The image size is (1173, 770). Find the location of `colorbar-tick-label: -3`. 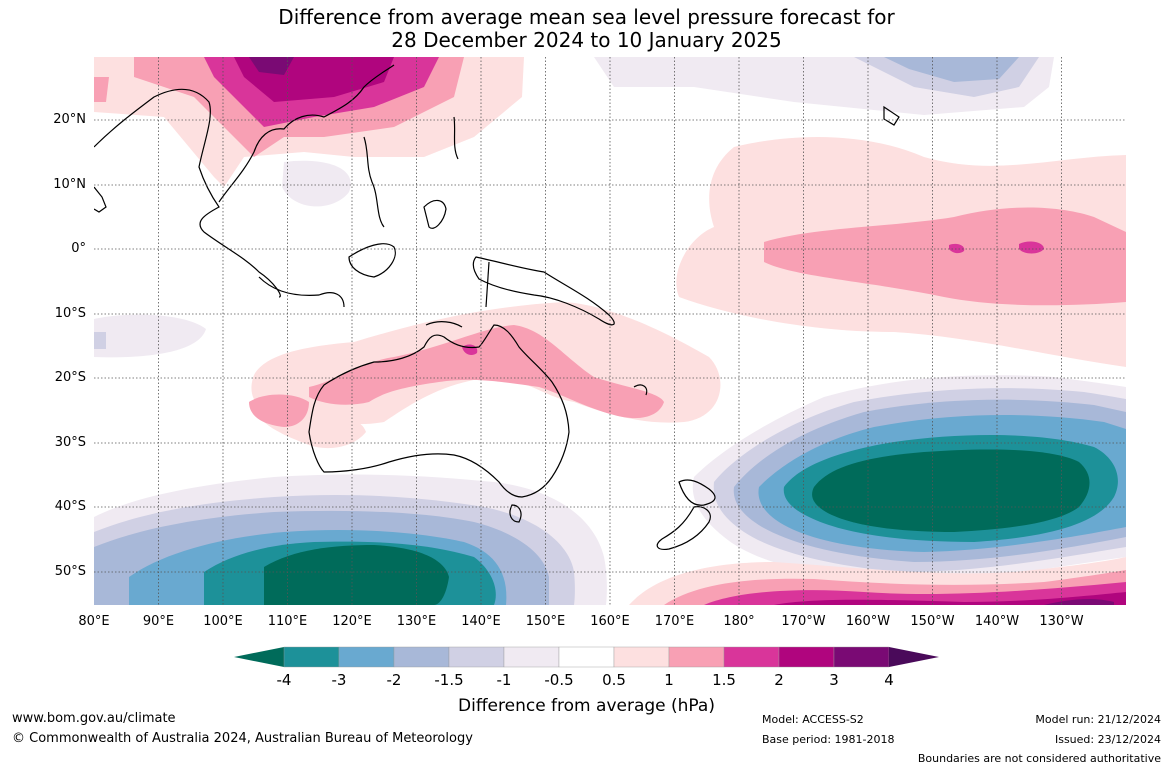

colorbar-tick-label: -3 is located at coordinates (339, 680).